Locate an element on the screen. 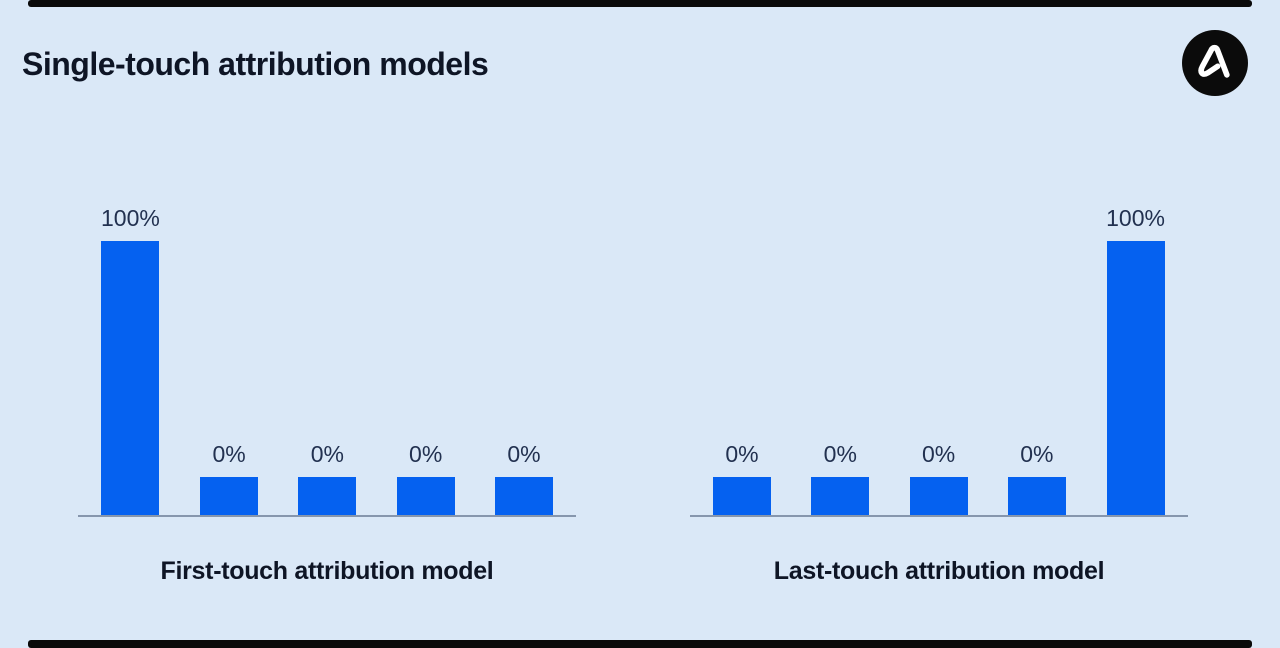 The image size is (1280, 648). brand-logo is located at coordinates (1215, 63).